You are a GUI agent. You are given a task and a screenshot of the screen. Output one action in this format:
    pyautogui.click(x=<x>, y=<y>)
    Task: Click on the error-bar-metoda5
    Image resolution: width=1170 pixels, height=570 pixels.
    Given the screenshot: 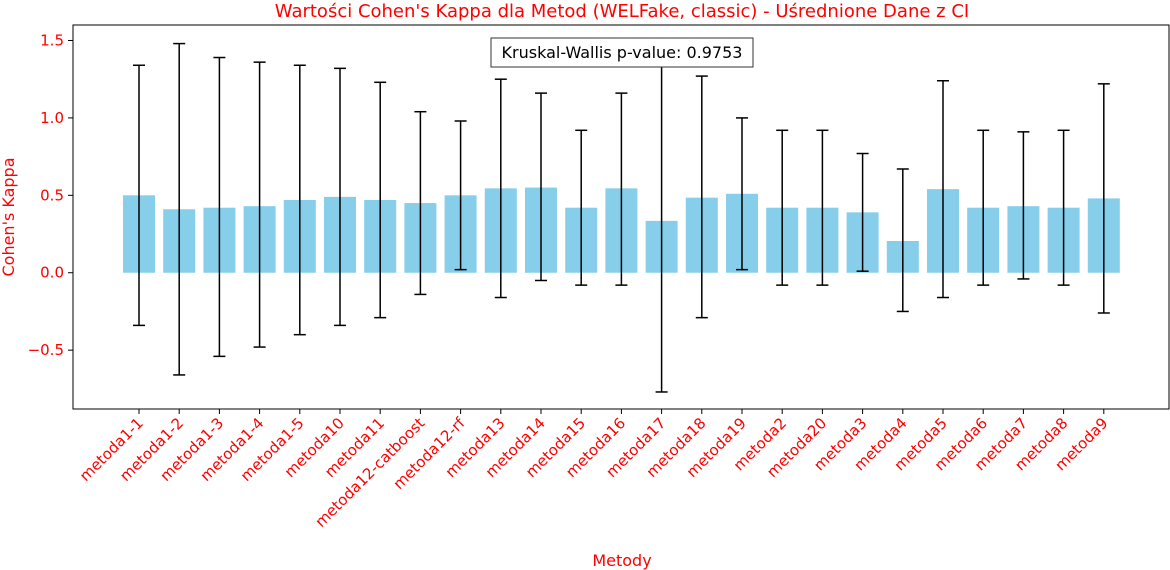 What is the action you would take?
    pyautogui.click(x=943, y=189)
    